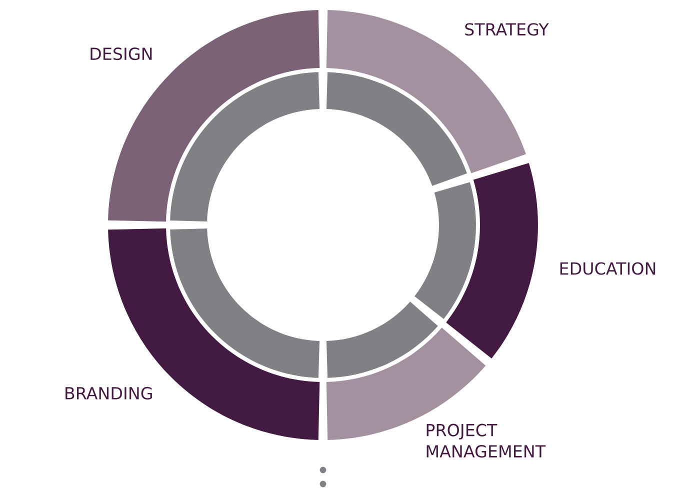 Image resolution: width=695 pixels, height=491 pixels. Describe the element at coordinates (109, 393) in the screenshot. I see `slice-label: BRANDING` at that location.